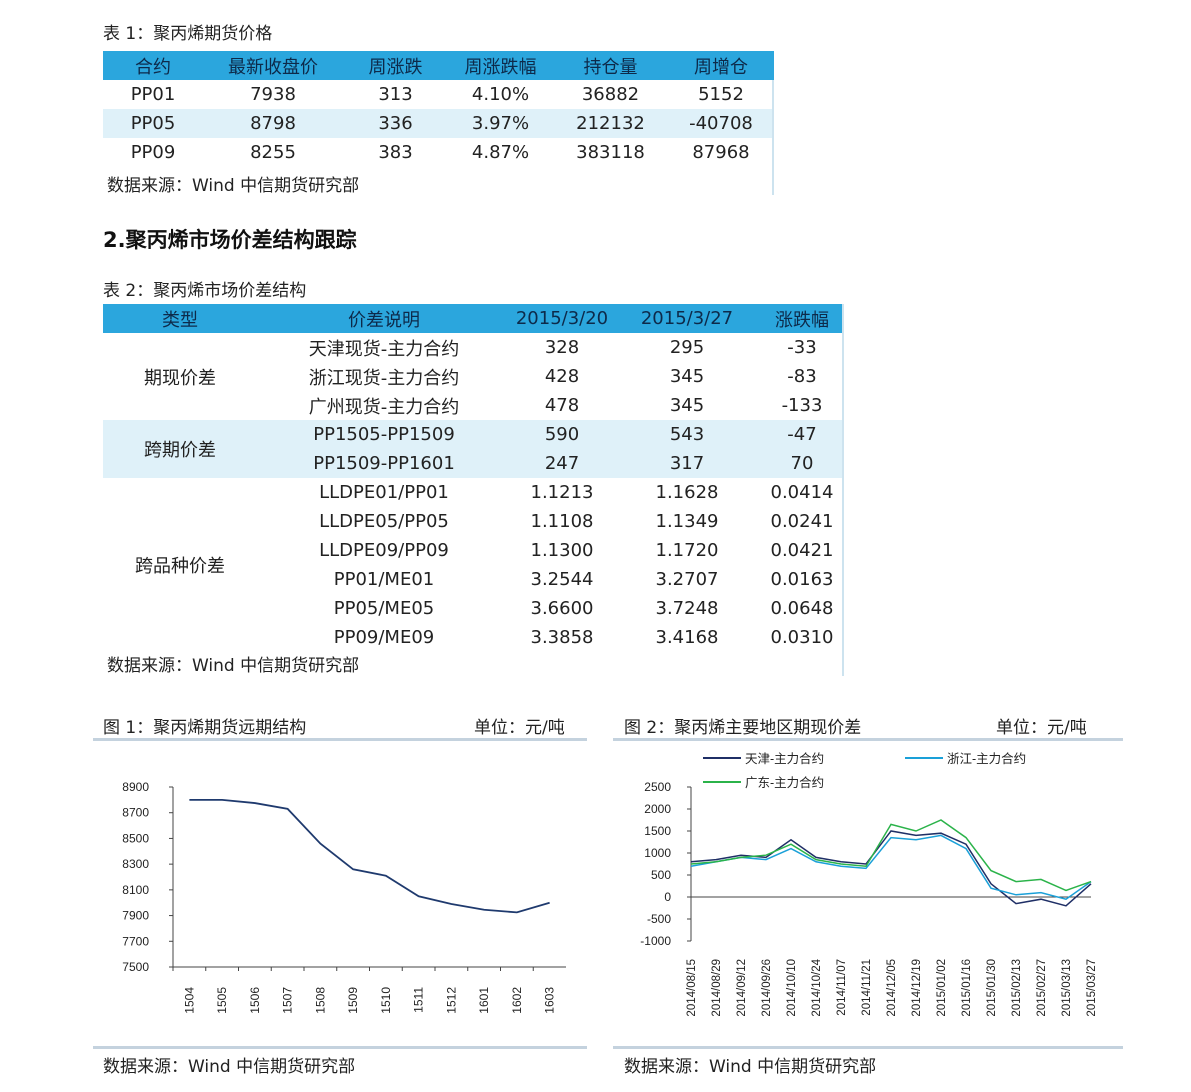 This screenshot has height=1092, width=1191. What do you see at coordinates (222, 1000) in the screenshot?
I see `x-tick-label: 1505` at bounding box center [222, 1000].